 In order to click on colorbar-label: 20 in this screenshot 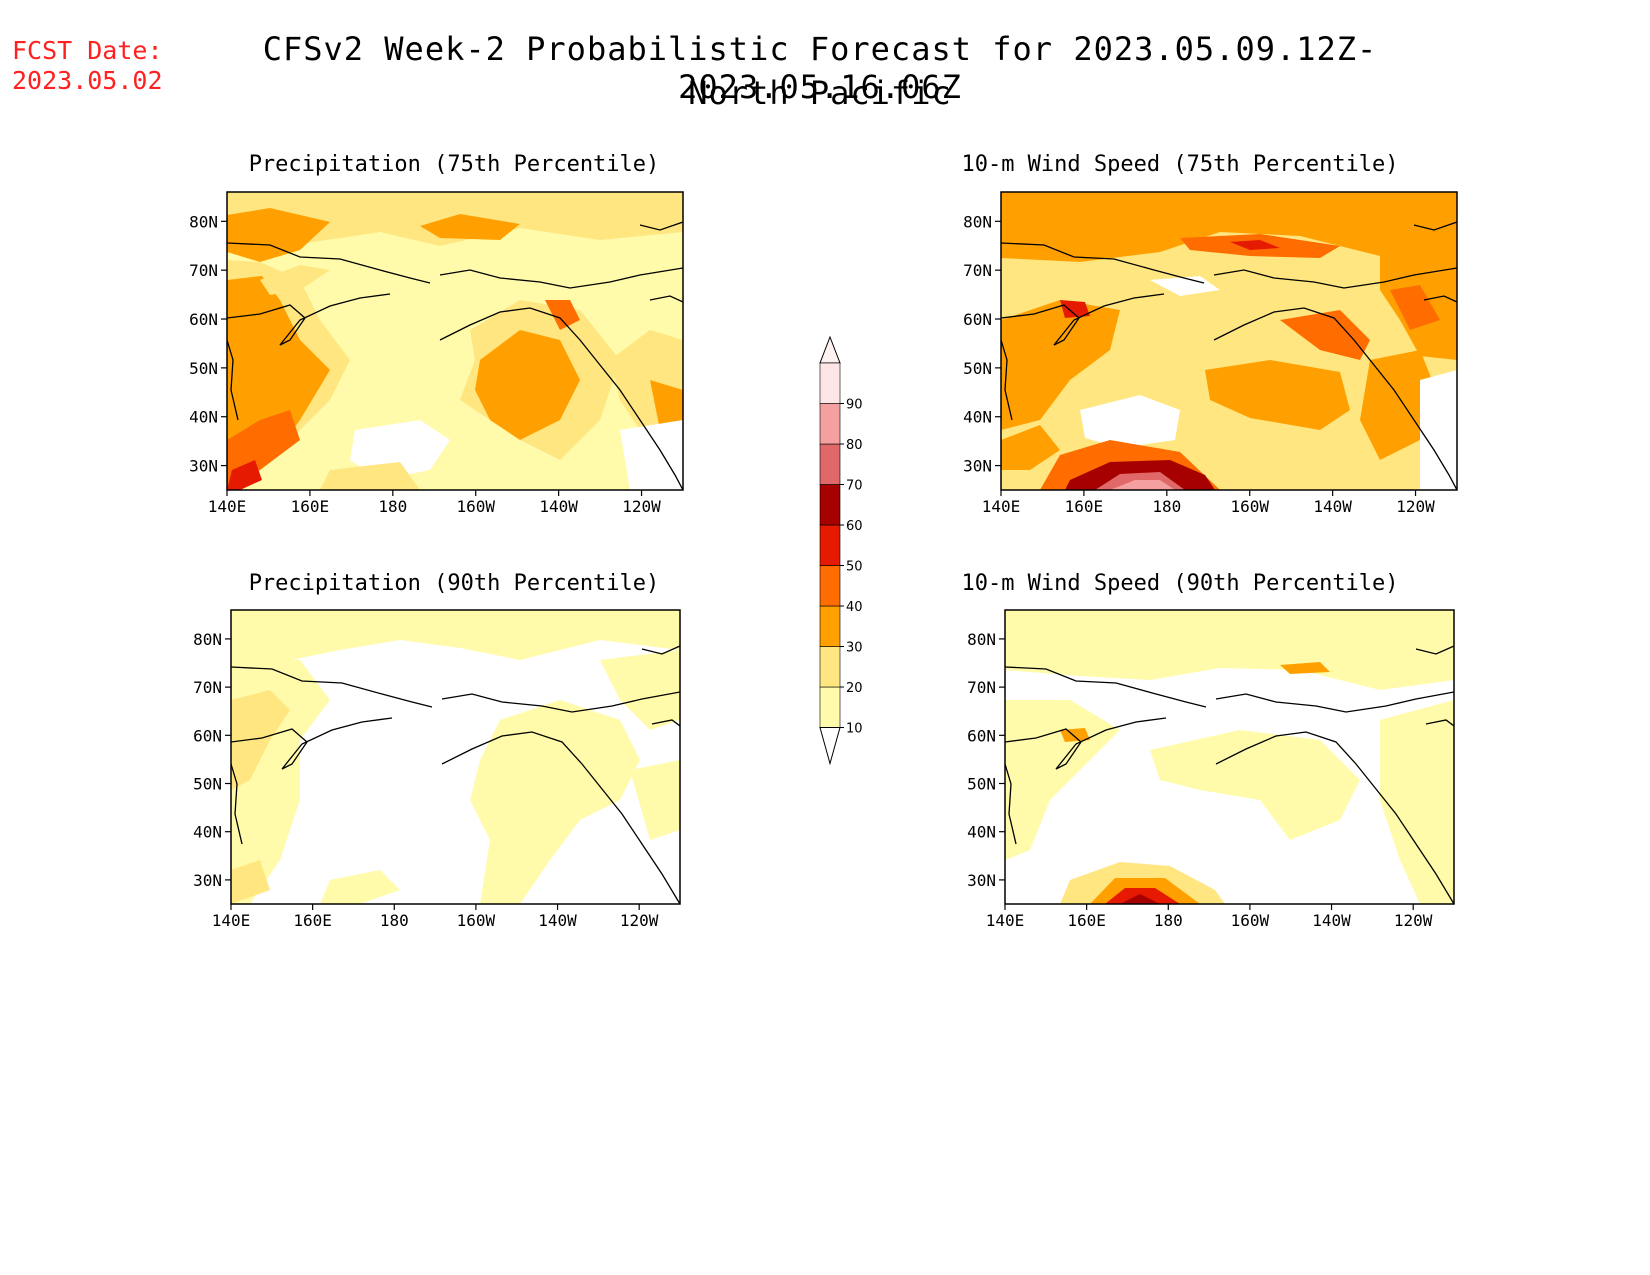, I will do `click(854, 688)`.